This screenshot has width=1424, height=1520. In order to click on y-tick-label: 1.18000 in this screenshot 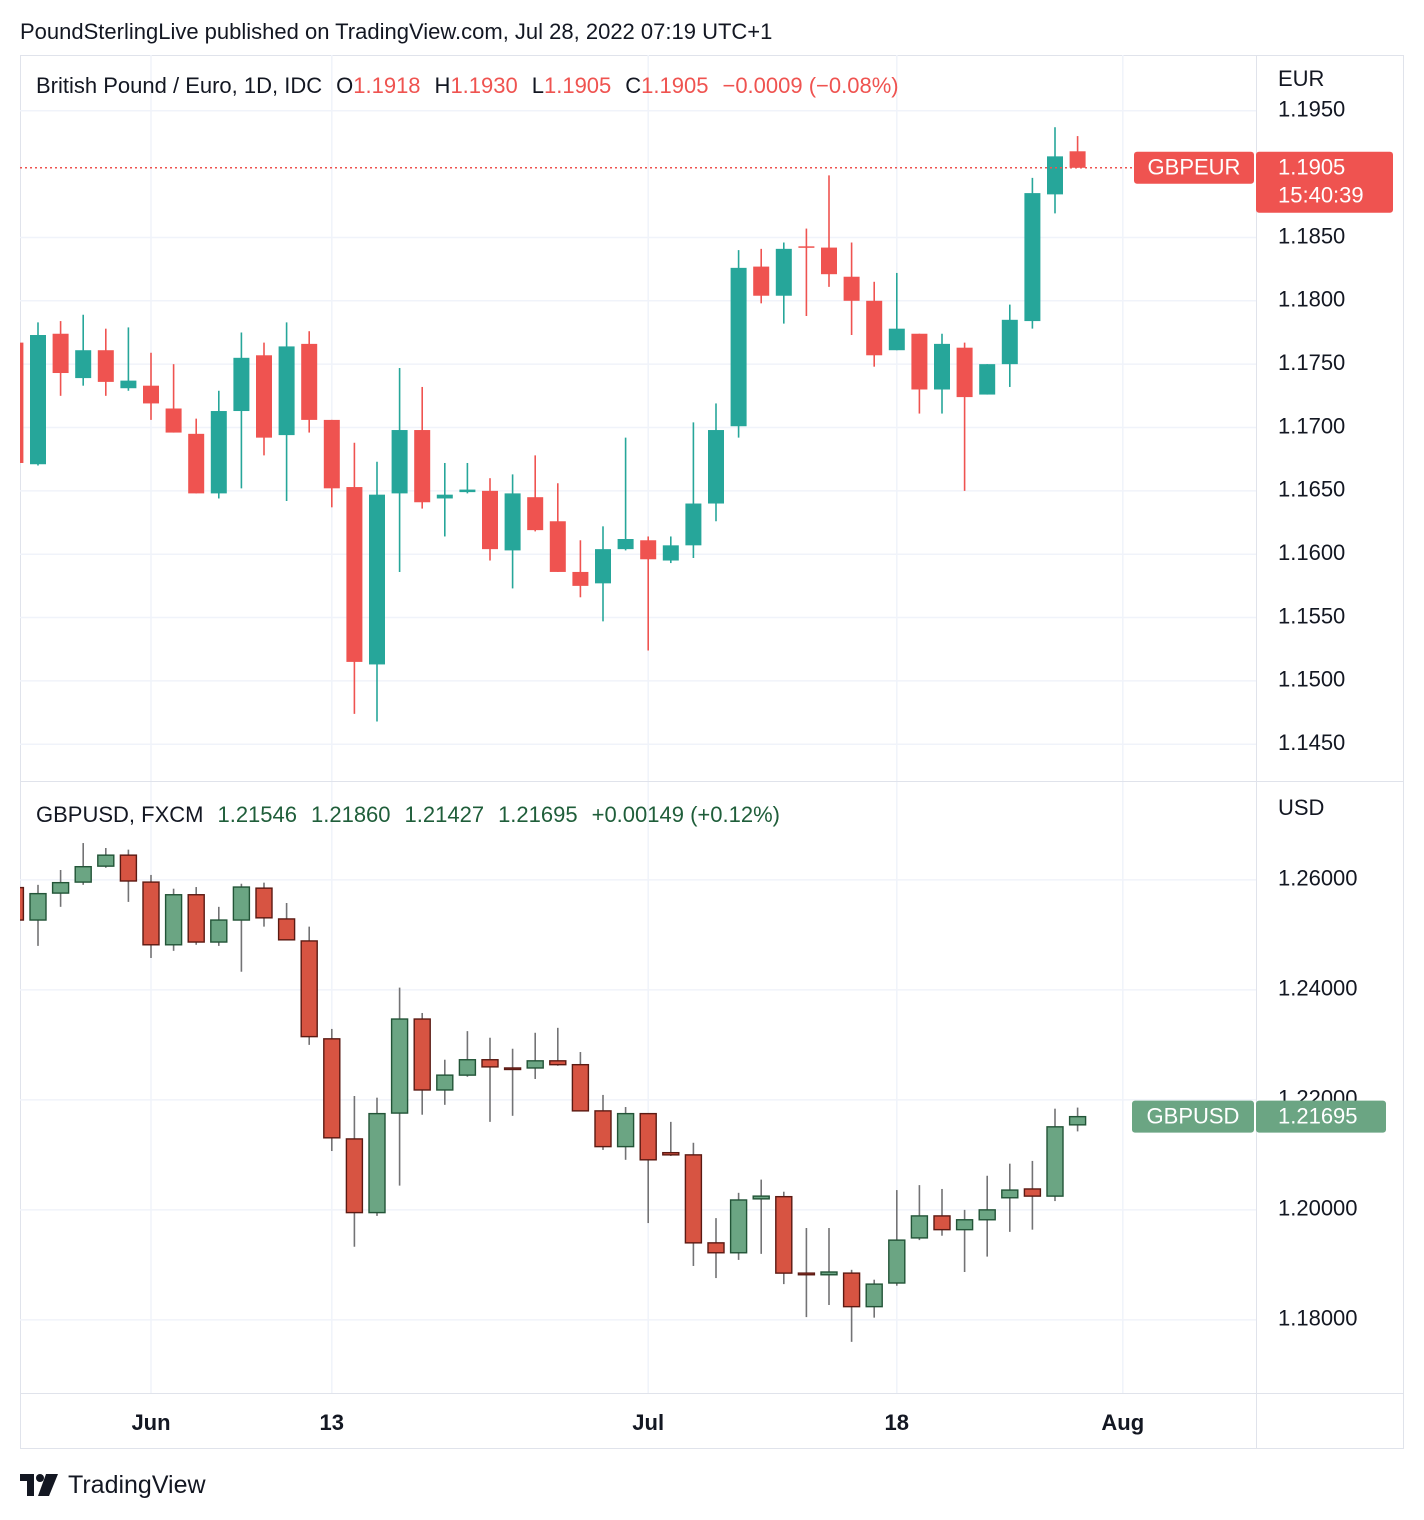, I will do `click(1318, 1318)`.